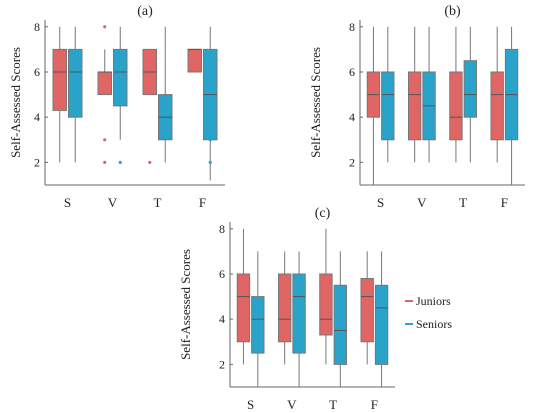  I want to click on legend: Juniors Seniors, so click(428, 316).